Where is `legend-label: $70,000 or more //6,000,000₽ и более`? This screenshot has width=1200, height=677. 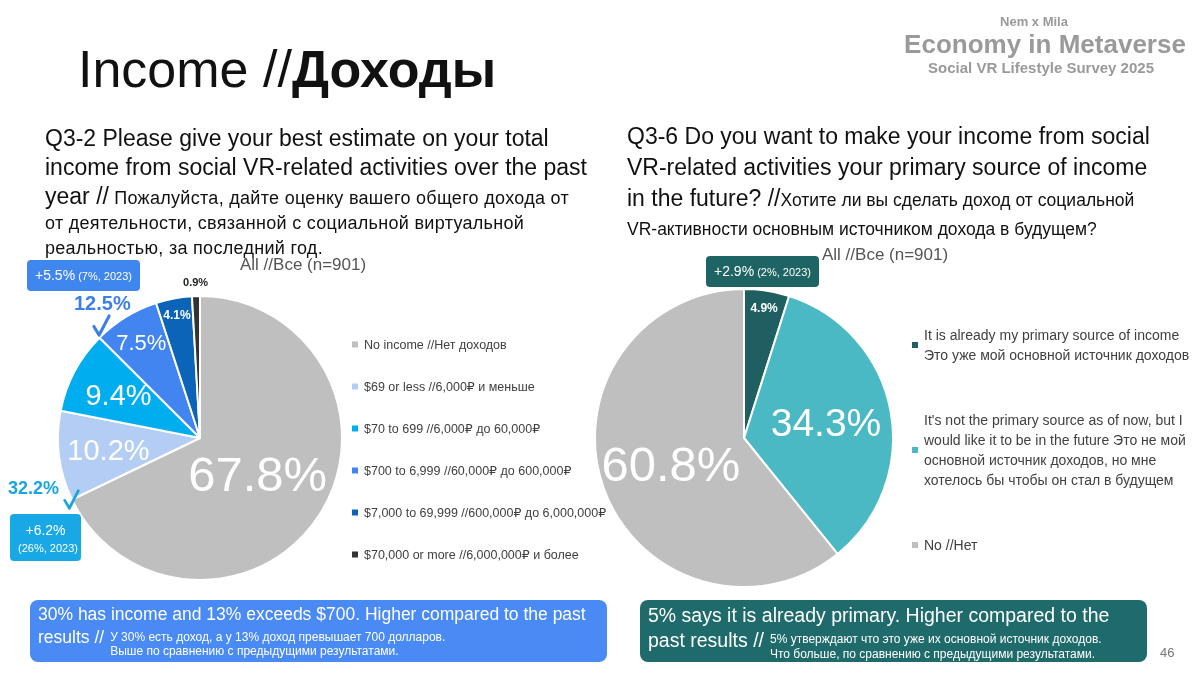
legend-label: $70,000 or more //6,000,000₽ и более is located at coordinates (471, 554).